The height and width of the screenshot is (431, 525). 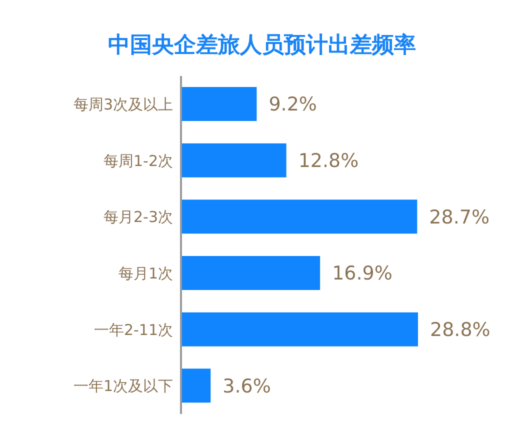 What do you see at coordinates (138, 217) in the screenshot?
I see `y-tick-label: 每月2-3次` at bounding box center [138, 217].